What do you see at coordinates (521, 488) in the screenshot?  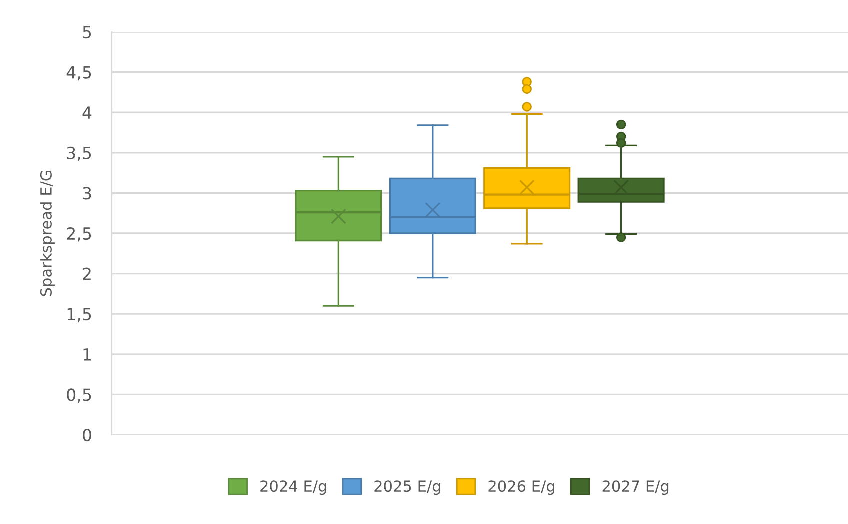 I see `legend-label: 2026 E/g` at bounding box center [521, 488].